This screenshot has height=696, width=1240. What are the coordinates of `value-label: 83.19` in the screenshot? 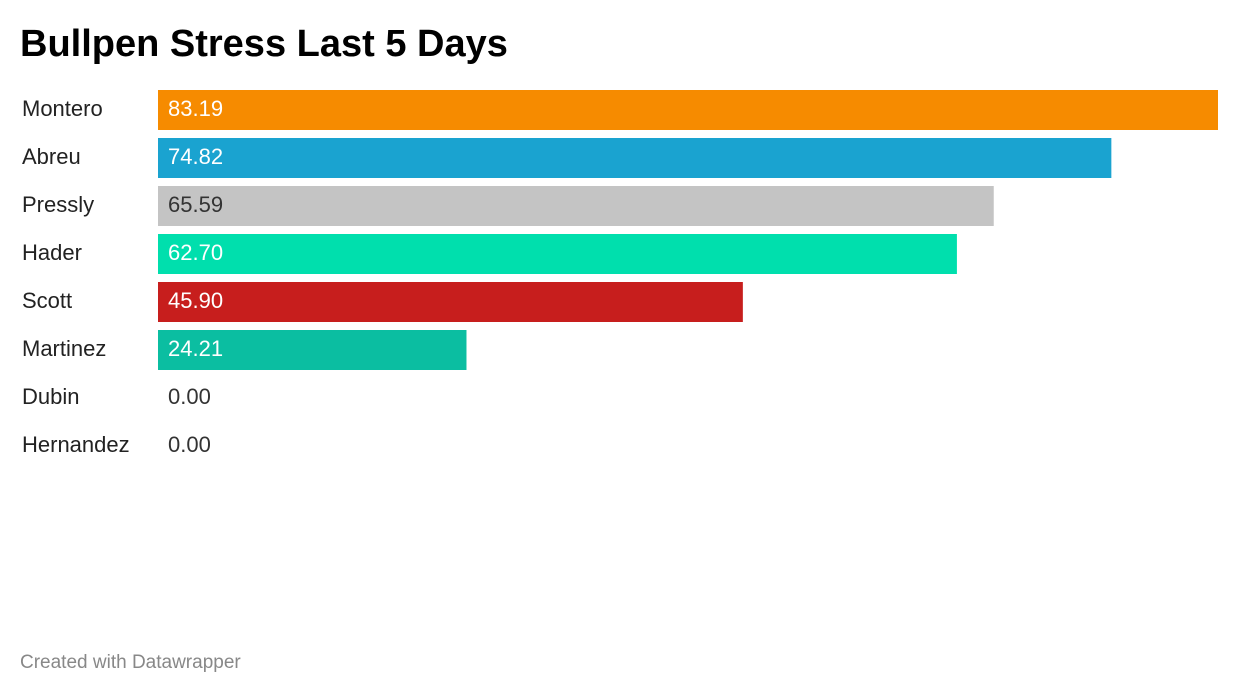 It's located at (195, 108).